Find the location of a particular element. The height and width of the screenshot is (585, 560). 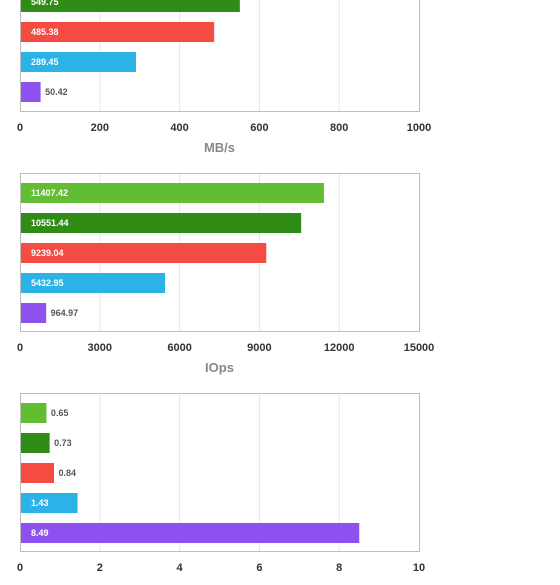

x-tick-label: 4 is located at coordinates (180, 568).